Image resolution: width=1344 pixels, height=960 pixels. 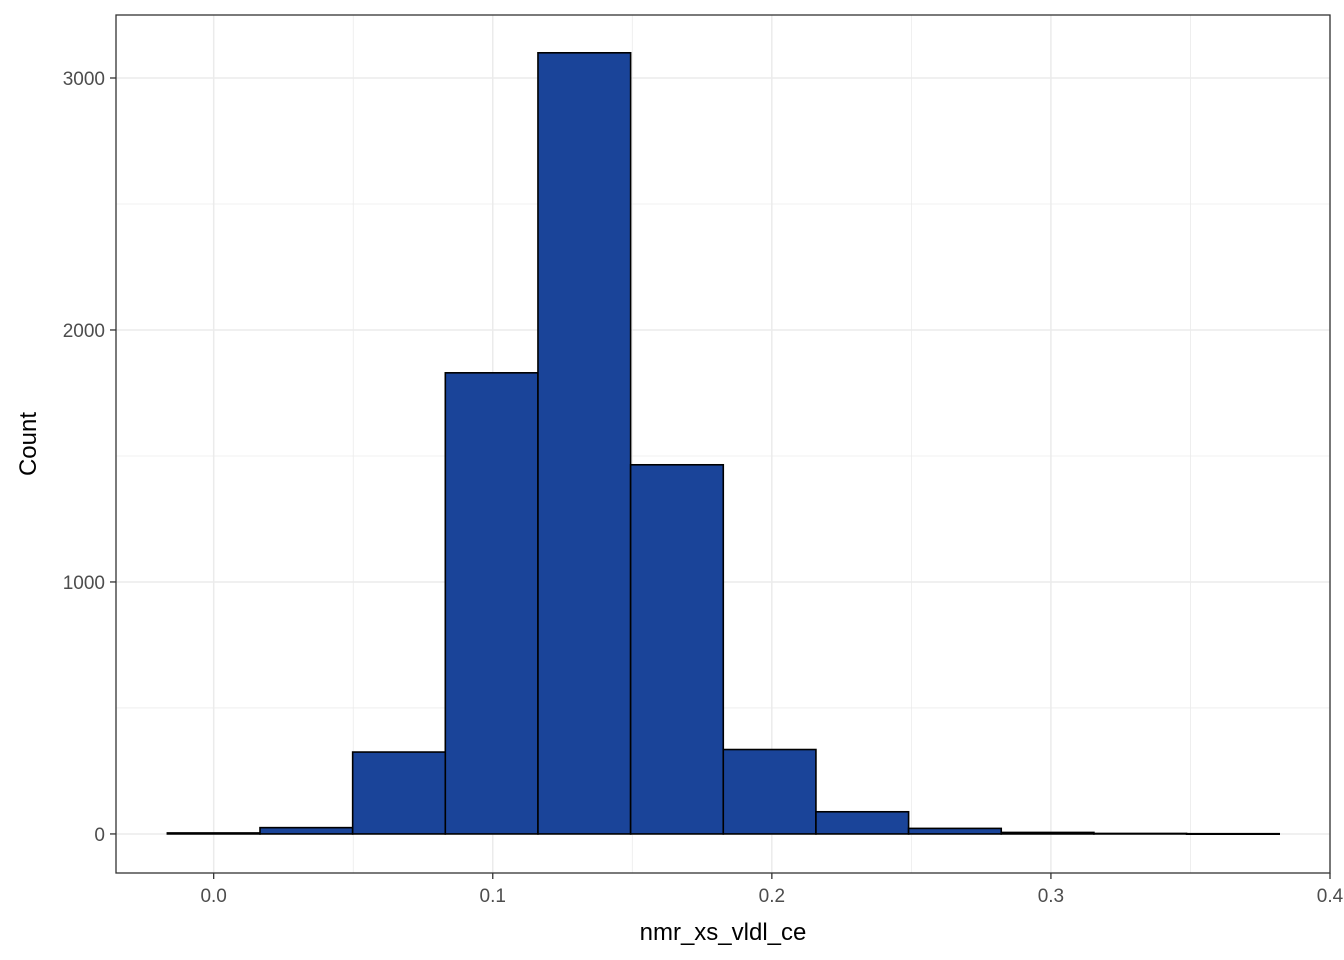 What do you see at coordinates (772, 896) in the screenshot?
I see `x-tick-label: 0.2` at bounding box center [772, 896].